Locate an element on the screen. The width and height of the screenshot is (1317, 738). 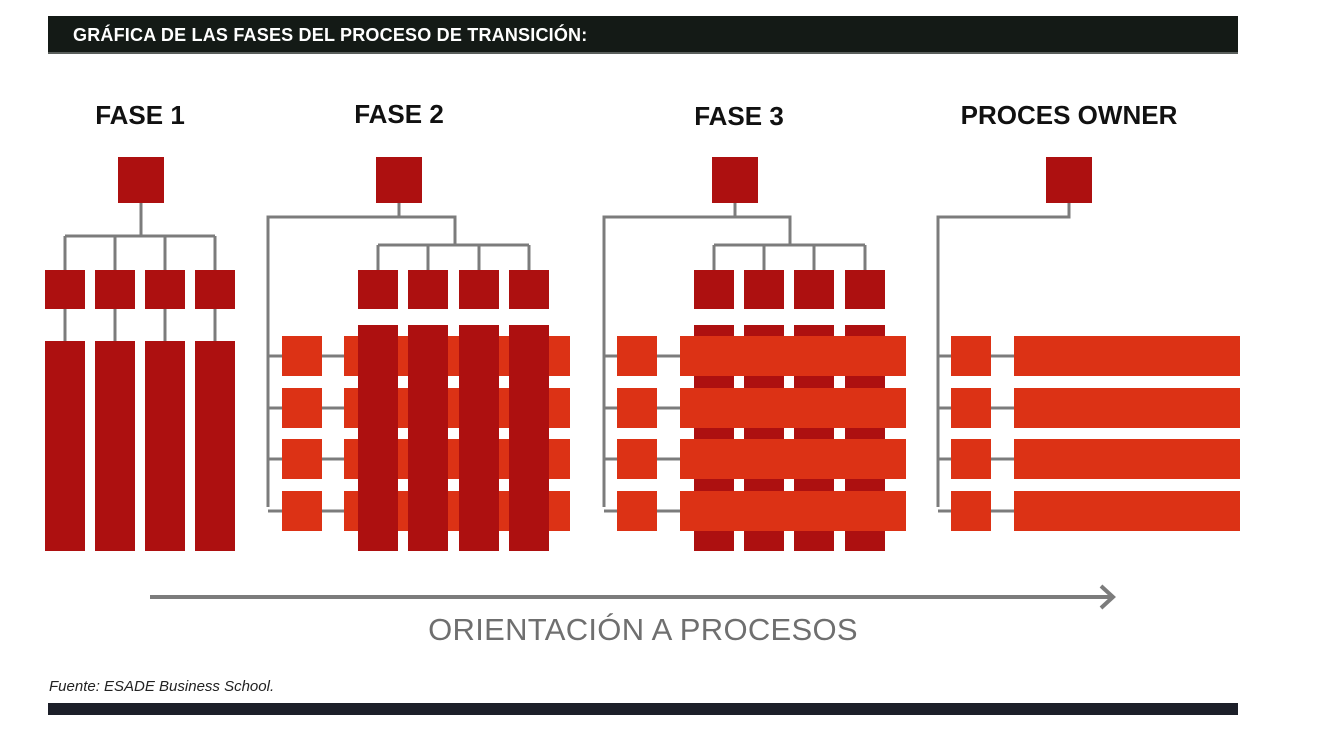
phase-label-fase-3: FASE 3 is located at coordinates (739, 116).